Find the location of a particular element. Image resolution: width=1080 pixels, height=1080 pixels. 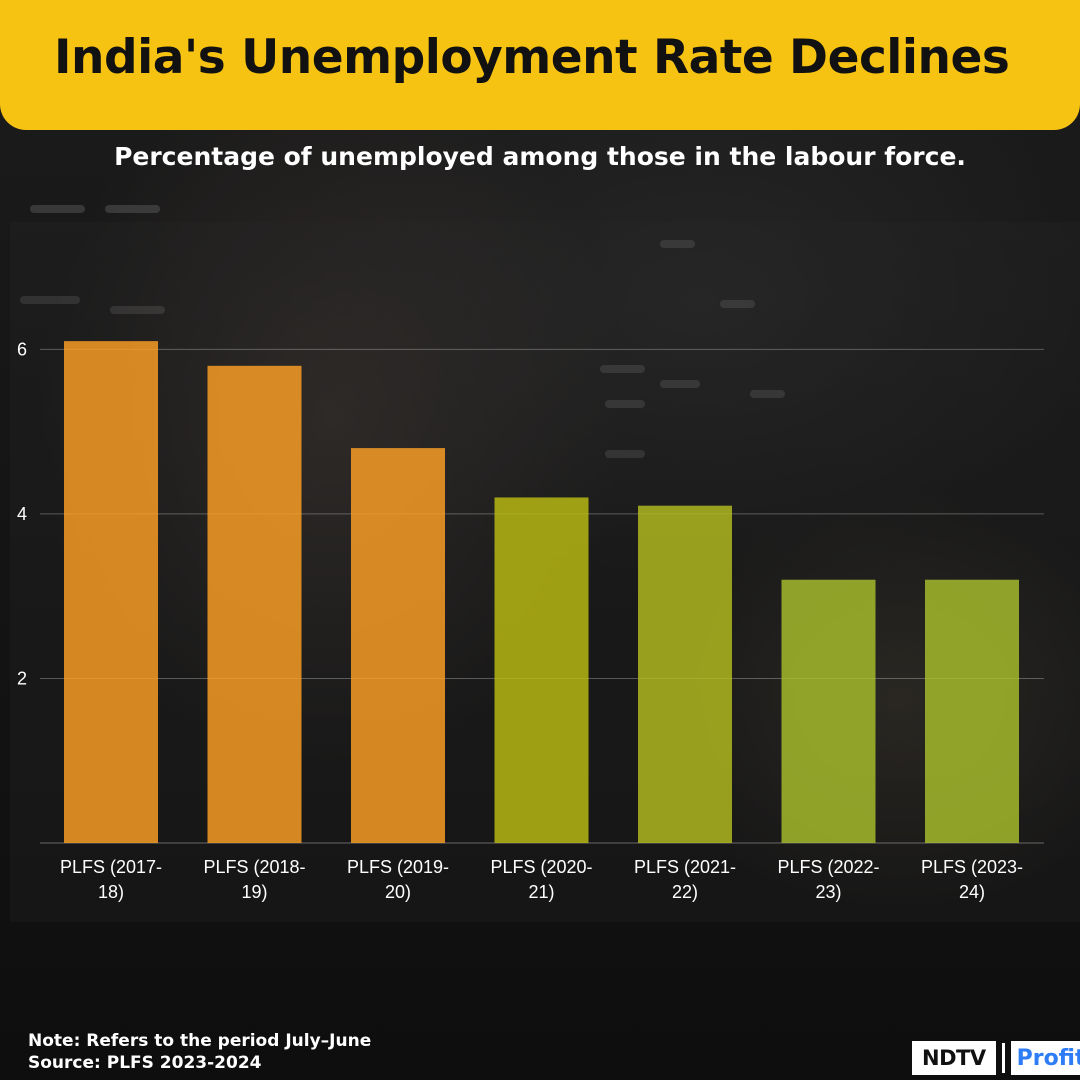

category-label: PLFS (2021-22) is located at coordinates (685, 879).